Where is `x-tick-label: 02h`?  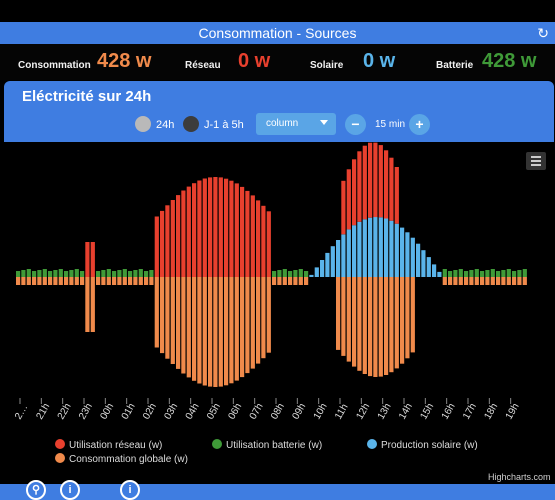
x-tick-label: 02h is located at coordinates (150, 412).